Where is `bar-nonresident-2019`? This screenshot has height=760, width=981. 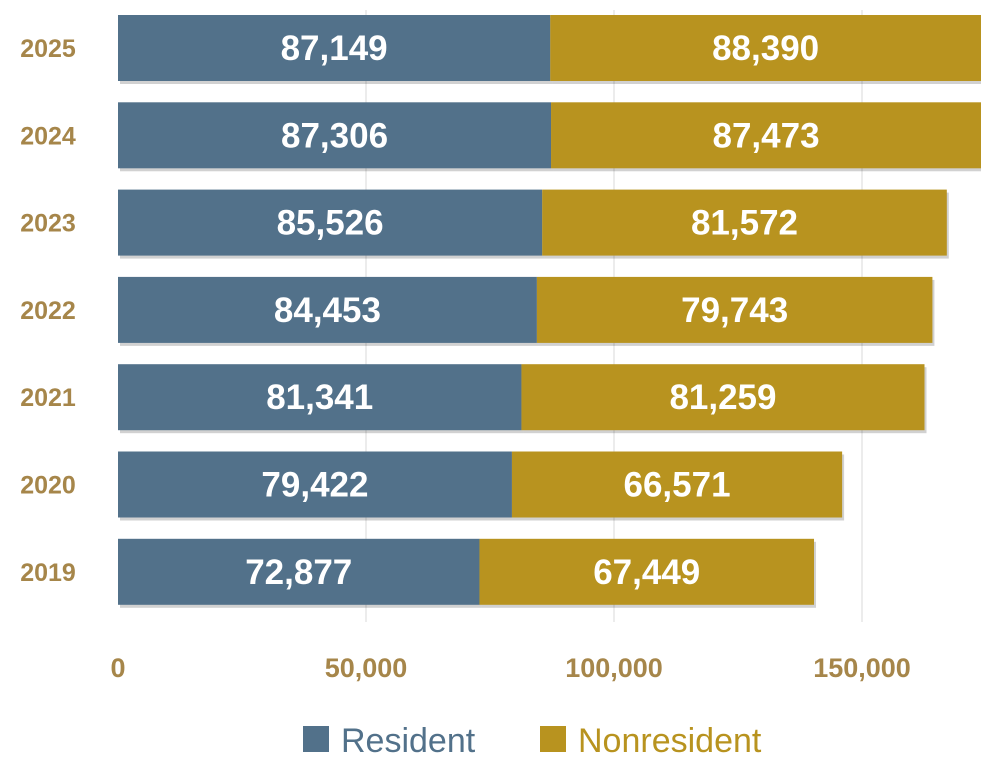 bar-nonresident-2019 is located at coordinates (647, 571).